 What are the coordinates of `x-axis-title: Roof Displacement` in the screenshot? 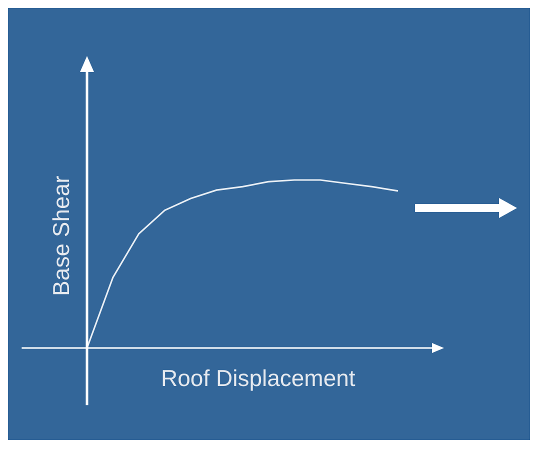 It's located at (258, 378).